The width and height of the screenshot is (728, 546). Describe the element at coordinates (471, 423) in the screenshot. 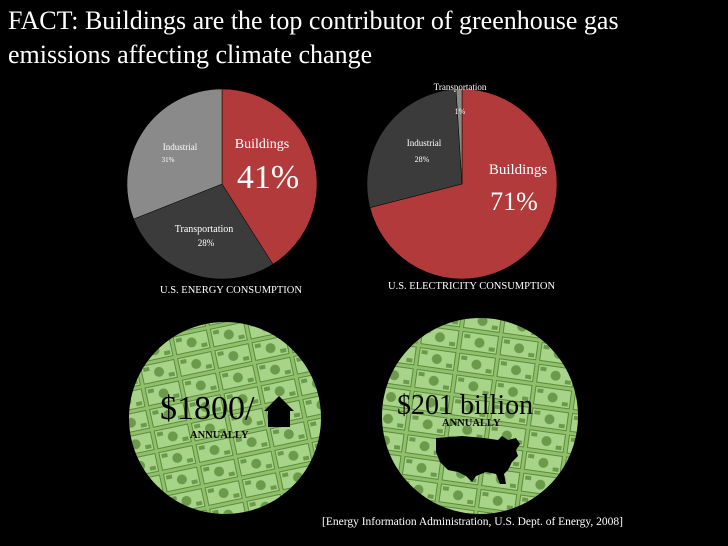

I see `usa-cost-period: ANNUALLY` at that location.